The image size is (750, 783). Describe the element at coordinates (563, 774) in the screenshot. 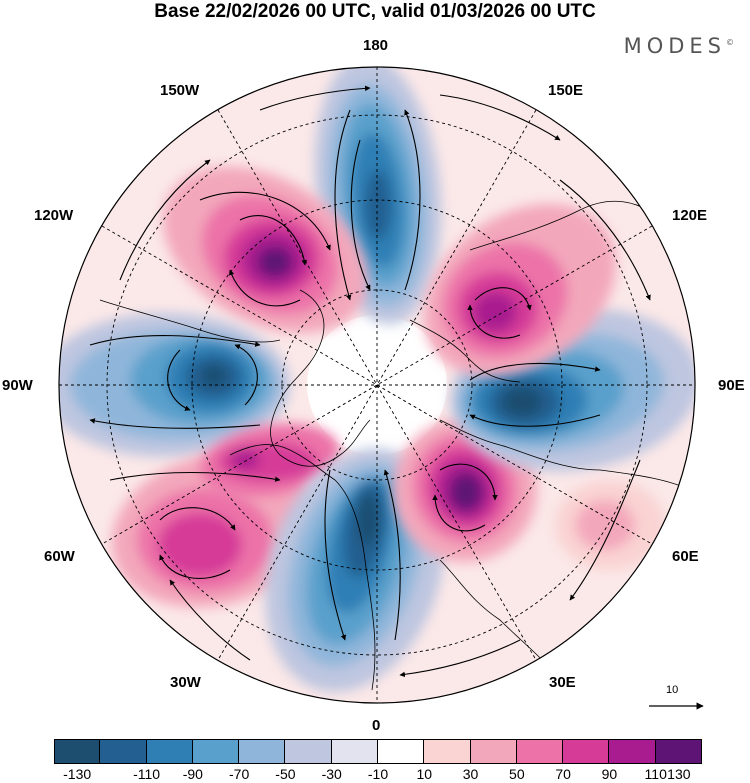

I see `colorbar-tick-label: 70` at that location.